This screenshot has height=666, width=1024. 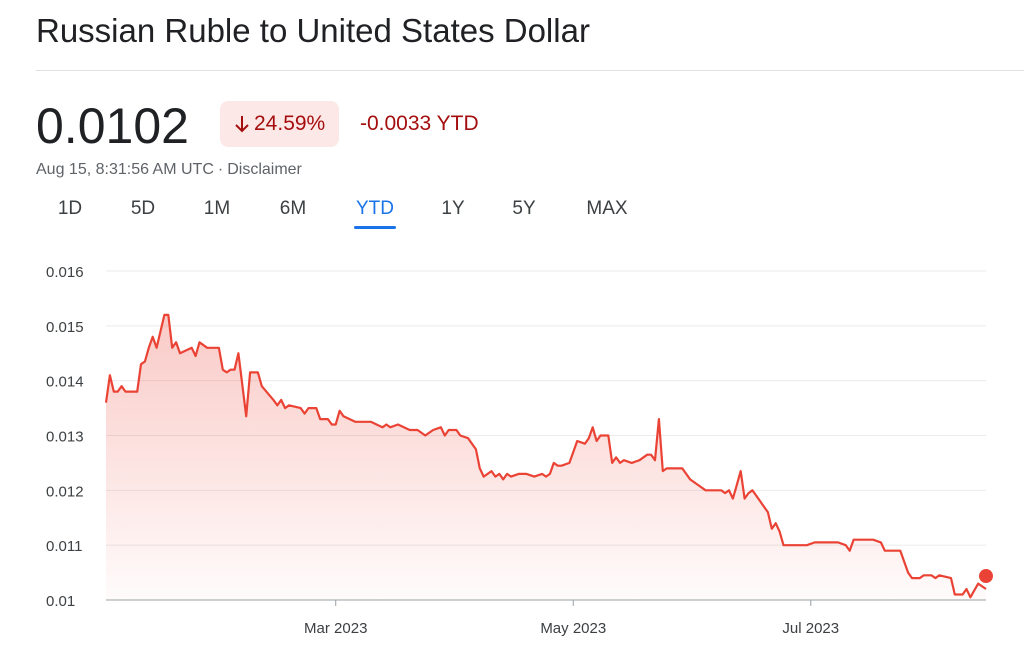 I want to click on quote-timestamp: Aug 15, 8:31:56 AM UTC, so click(x=125, y=169).